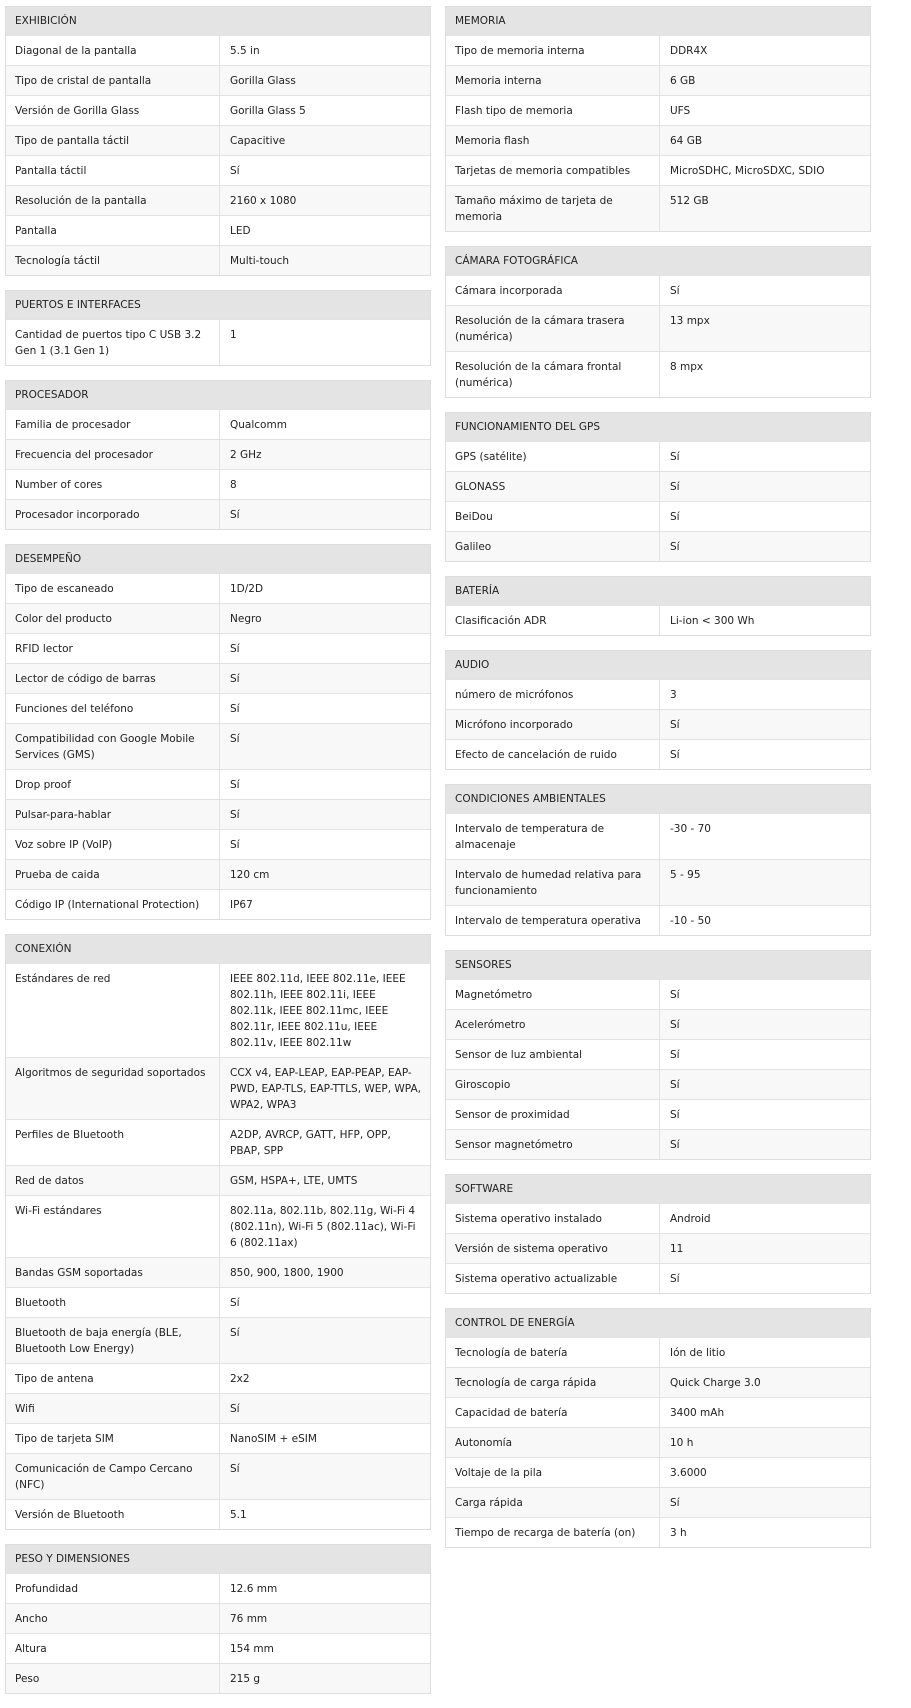 The width and height of the screenshot is (911, 1708). Describe the element at coordinates (658, 665) in the screenshot. I see `section-title: AUDIO` at that location.